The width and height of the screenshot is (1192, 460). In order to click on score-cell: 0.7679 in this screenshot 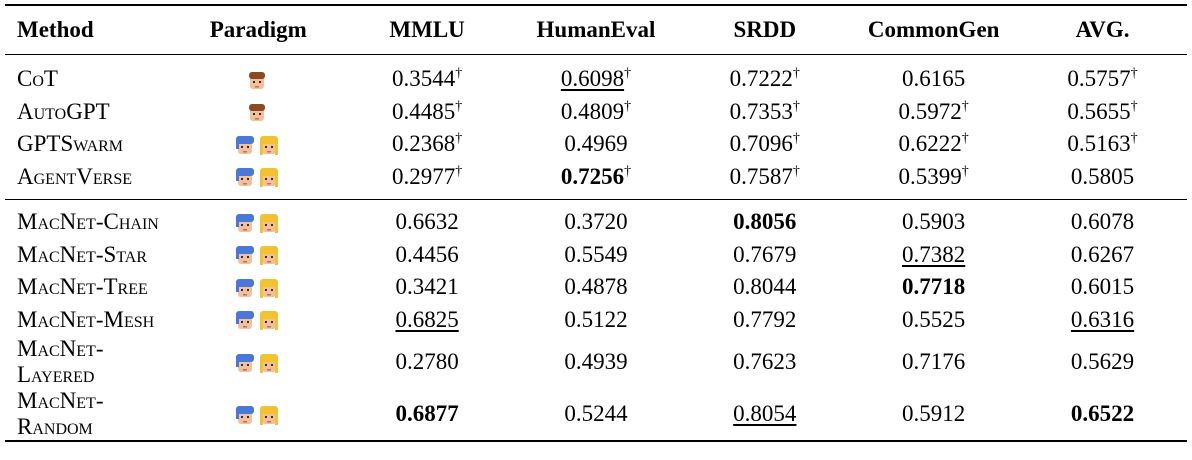, I will do `click(764, 255)`.